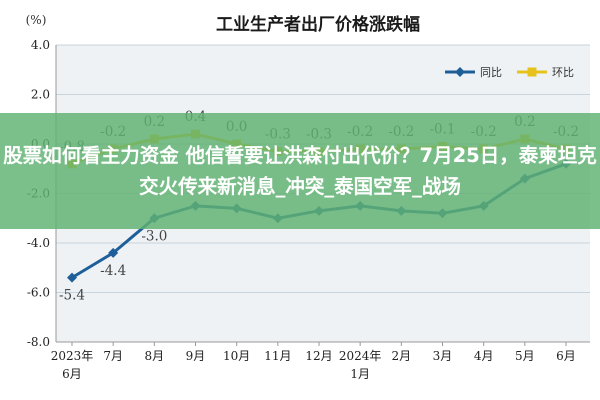  What do you see at coordinates (491, 72) in the screenshot?
I see `legend-label: 同比` at bounding box center [491, 72].